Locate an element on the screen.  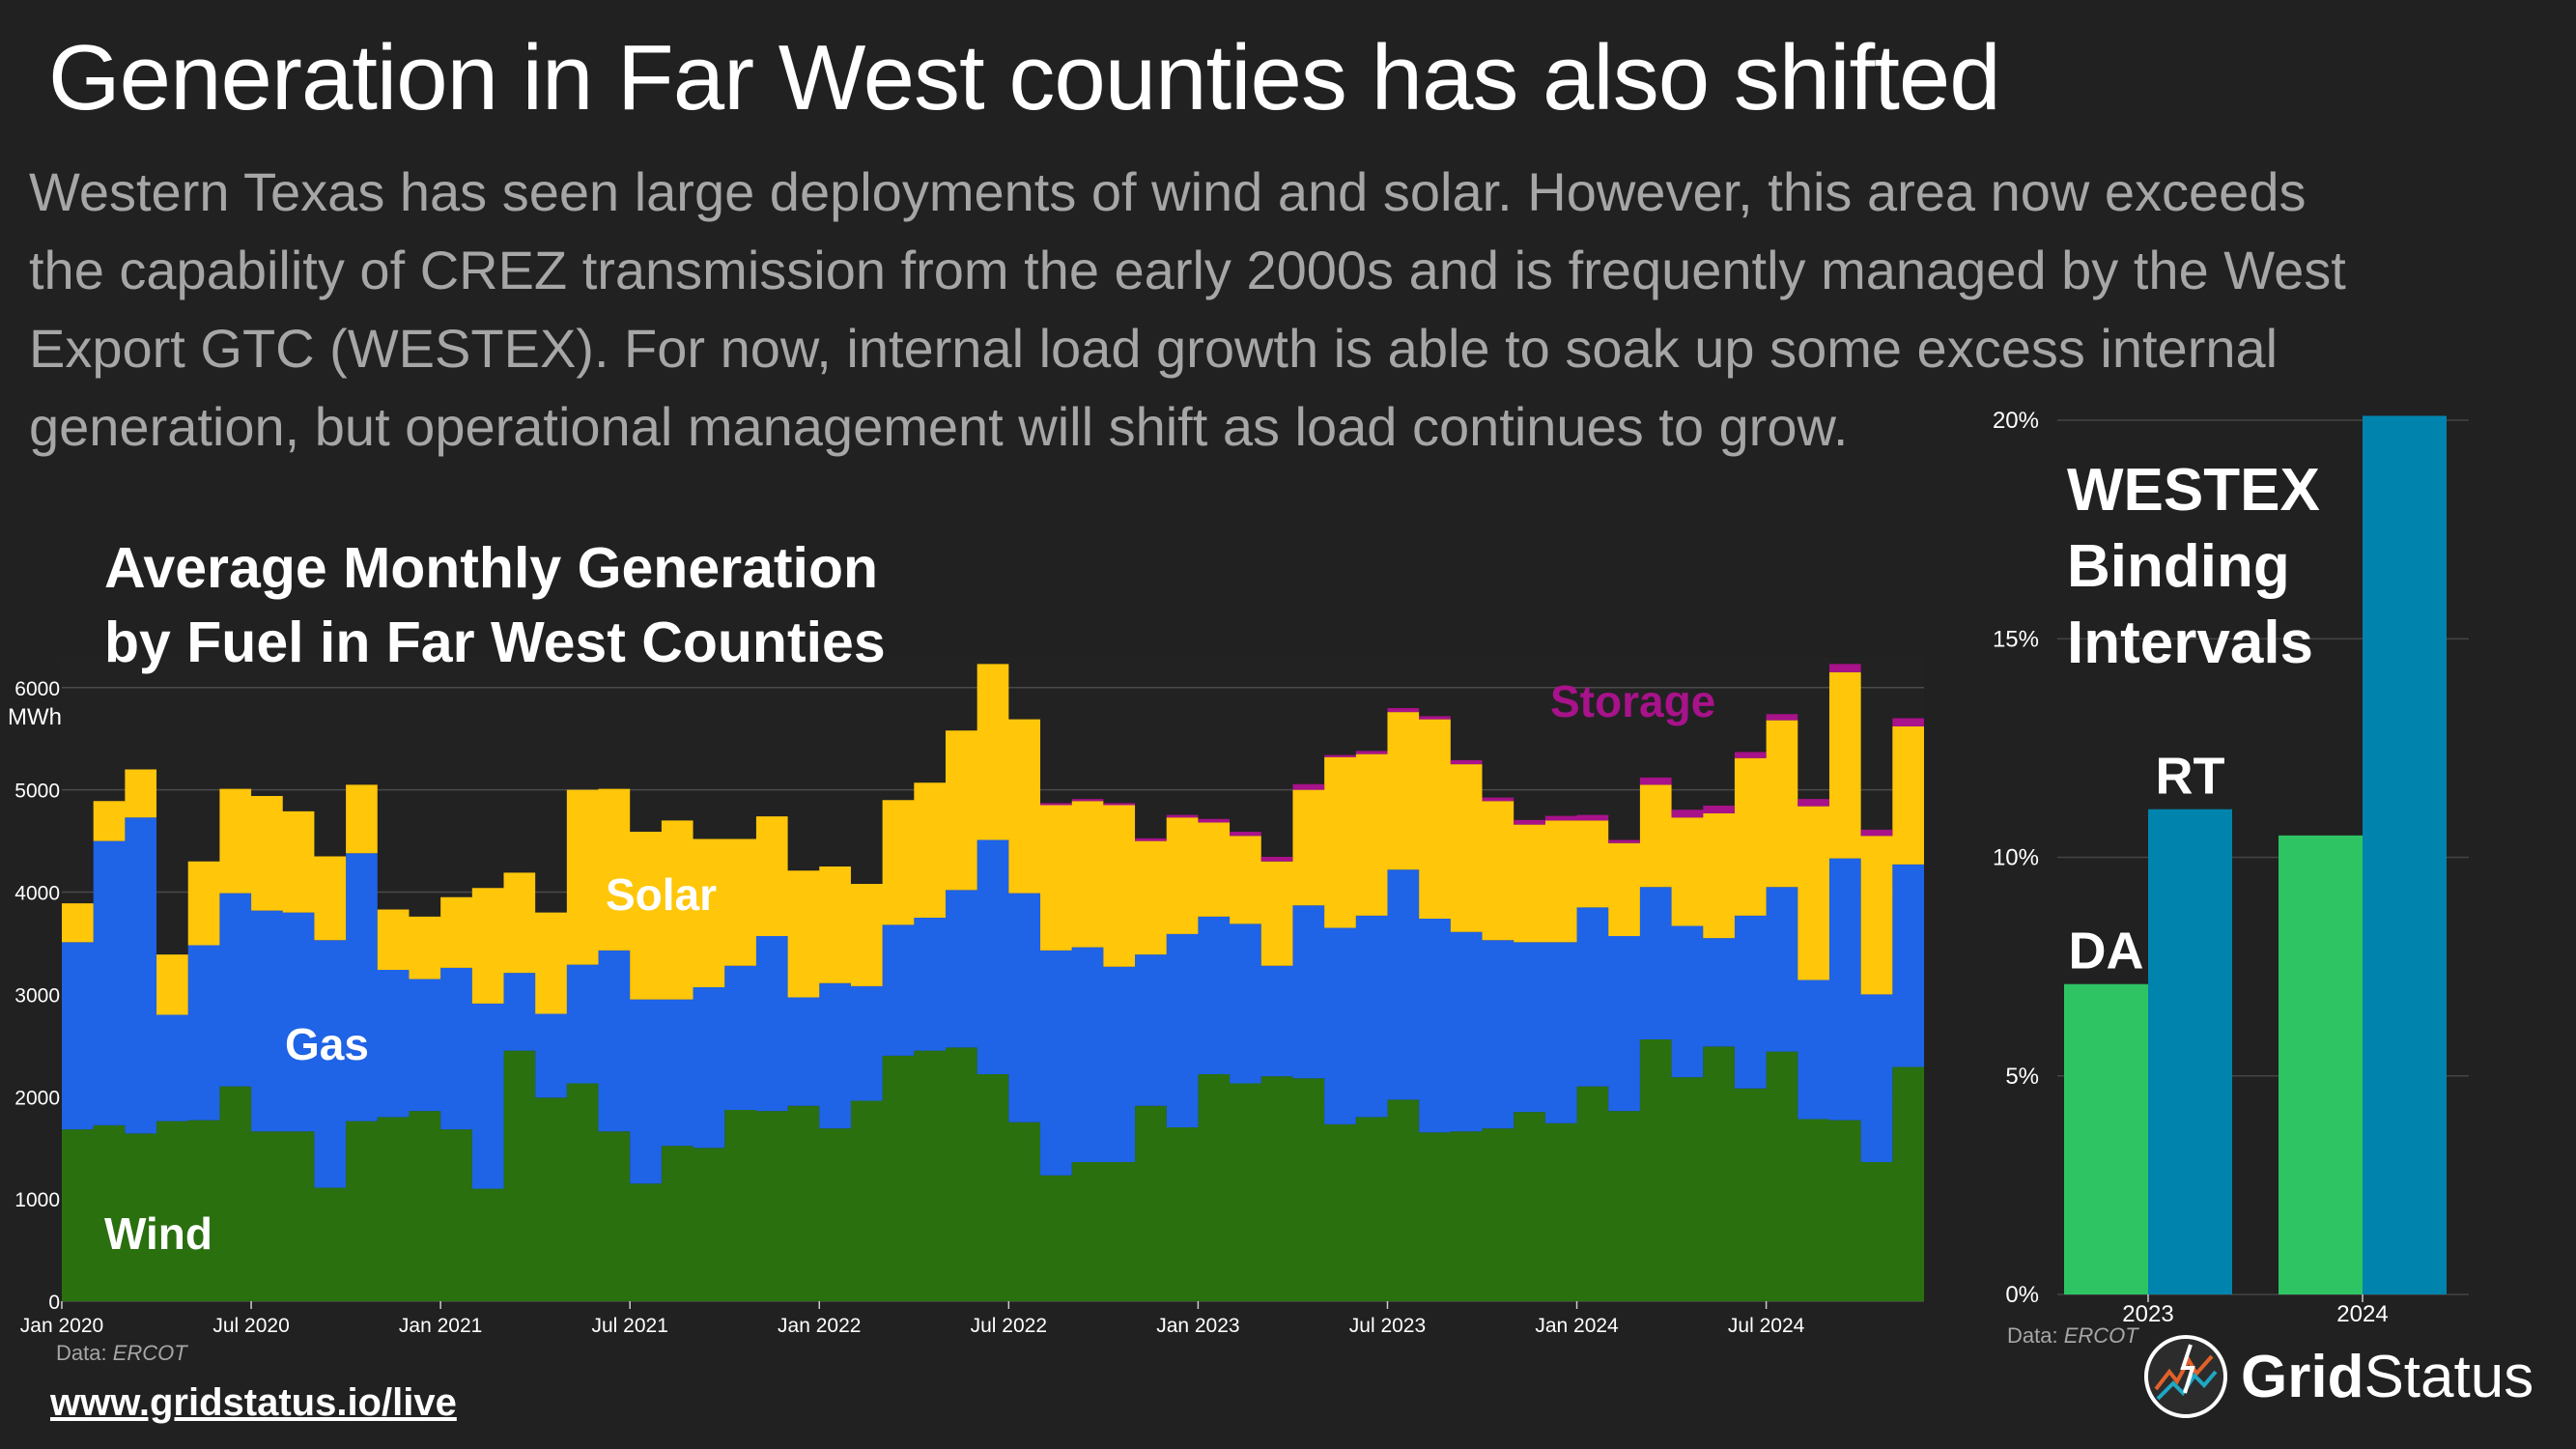
bar-y-tick-label: 0% is located at coordinates (2022, 1295).